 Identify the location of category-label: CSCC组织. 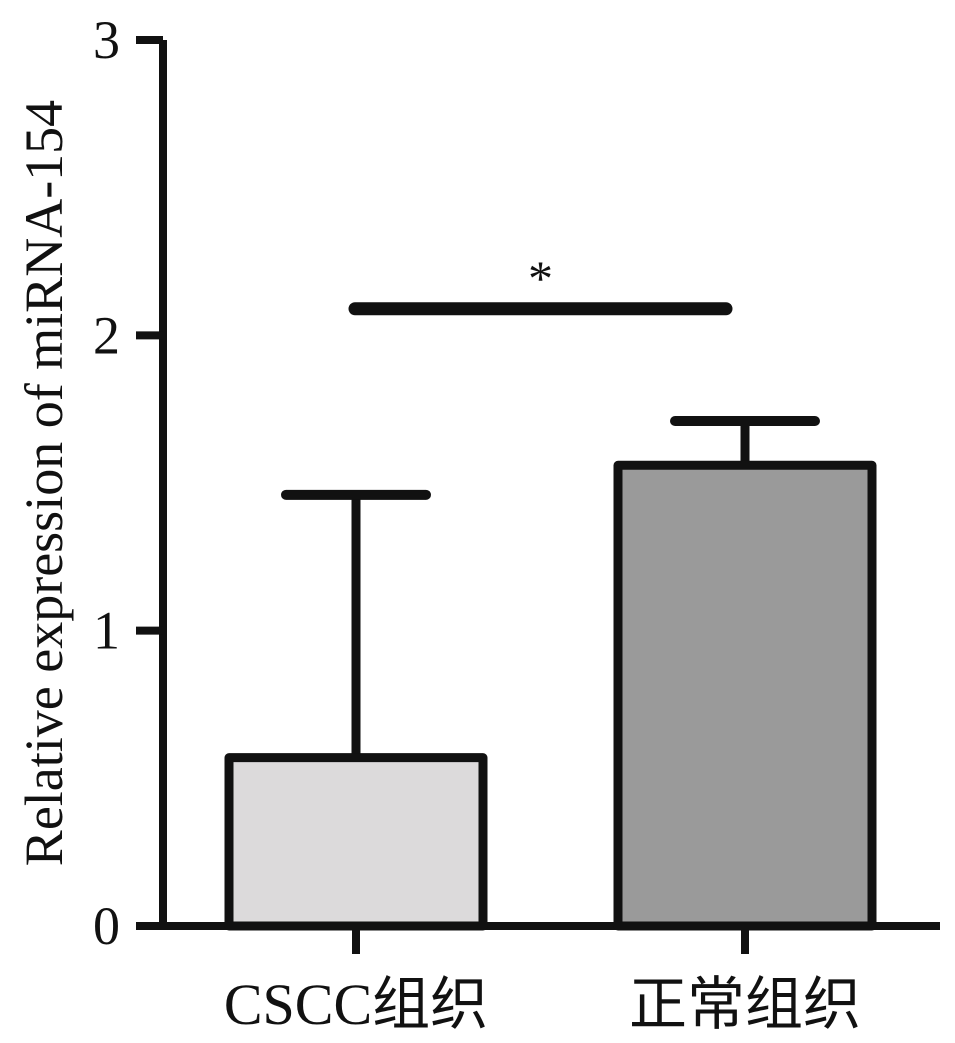
(356, 1004).